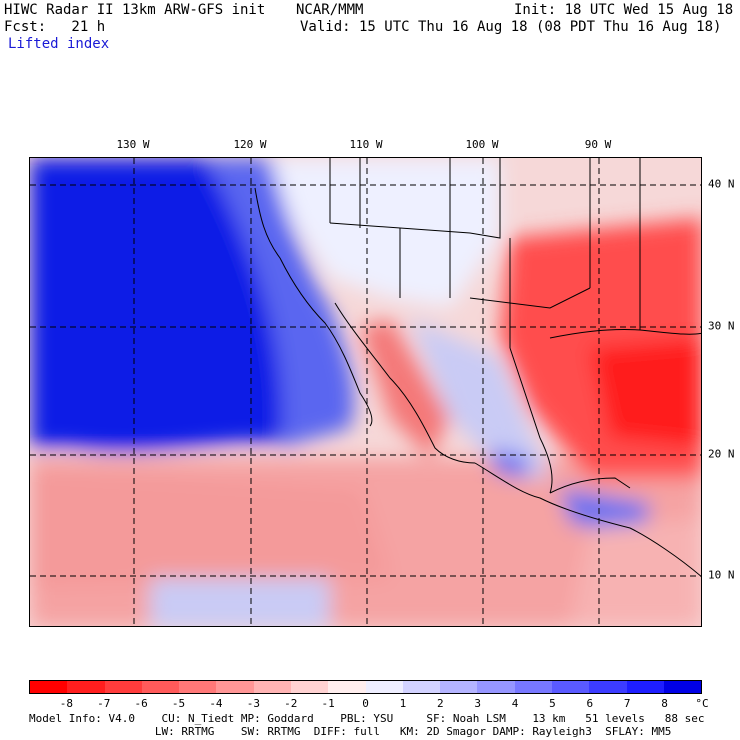  What do you see at coordinates (253, 703) in the screenshot?
I see `colorbar-tick-label: -3` at bounding box center [253, 703].